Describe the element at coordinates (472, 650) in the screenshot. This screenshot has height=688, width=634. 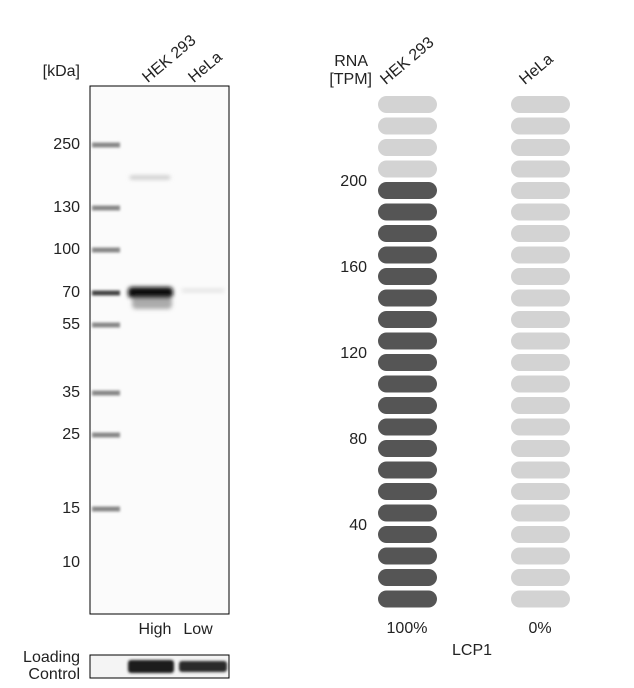
I see `gene-label: LCP1` at that location.